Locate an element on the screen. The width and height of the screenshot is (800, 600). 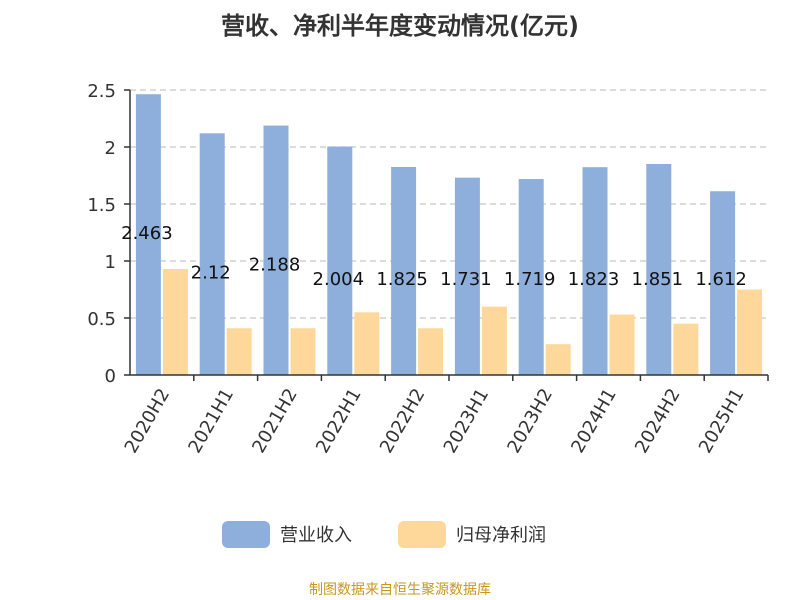
source-note: 制图数据来自恒生聚源数据库 is located at coordinates (400, 590).